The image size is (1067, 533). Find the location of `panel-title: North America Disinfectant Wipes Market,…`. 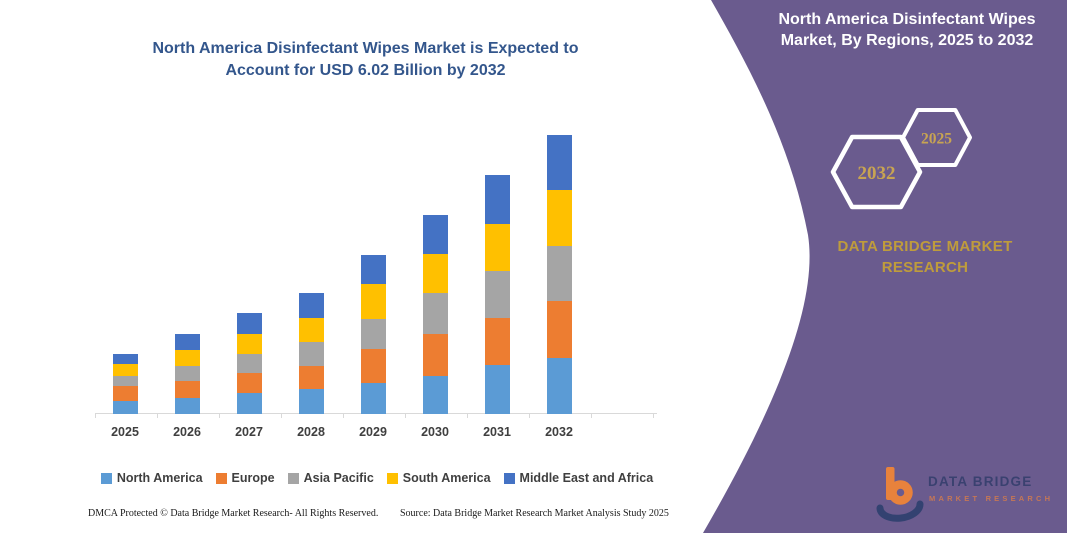

panel-title: North America Disinfectant Wipes Market,… is located at coordinates (907, 30).